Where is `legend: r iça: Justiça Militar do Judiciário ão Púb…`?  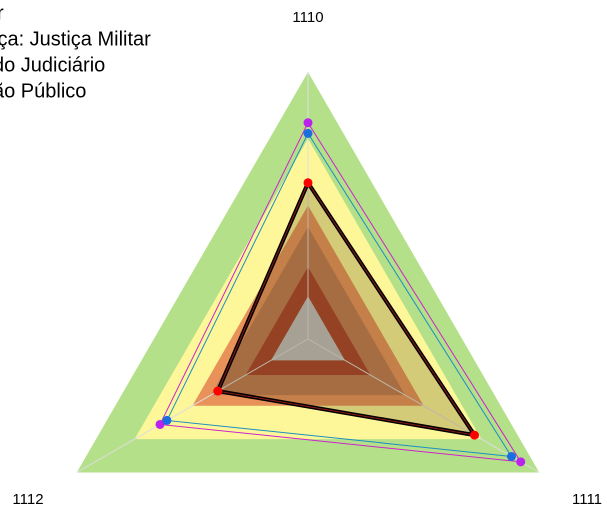 legend: r iça: Justiça Militar do Judiciário ão Púb… is located at coordinates (75, 52).